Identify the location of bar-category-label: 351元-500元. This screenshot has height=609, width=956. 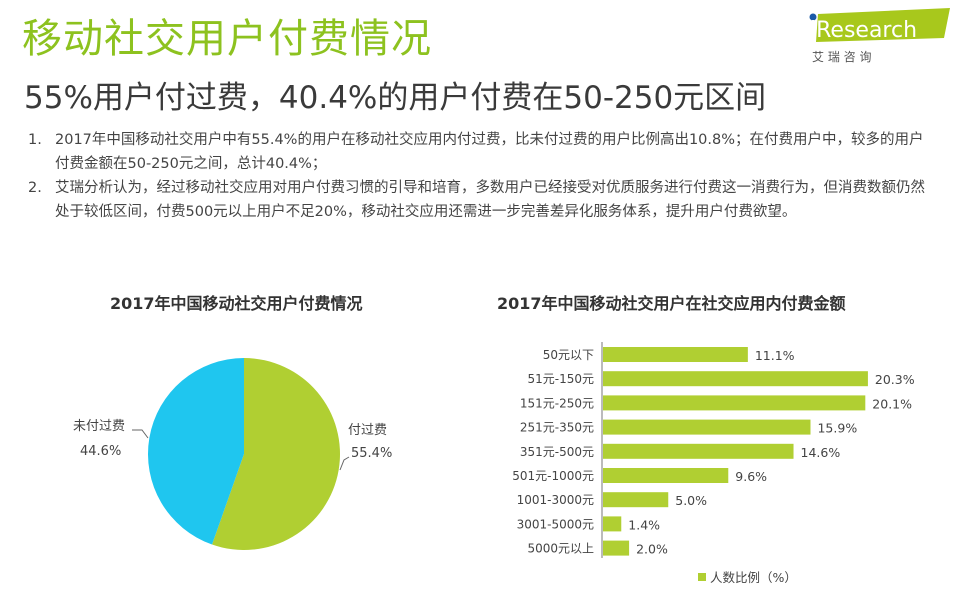
(557, 452).